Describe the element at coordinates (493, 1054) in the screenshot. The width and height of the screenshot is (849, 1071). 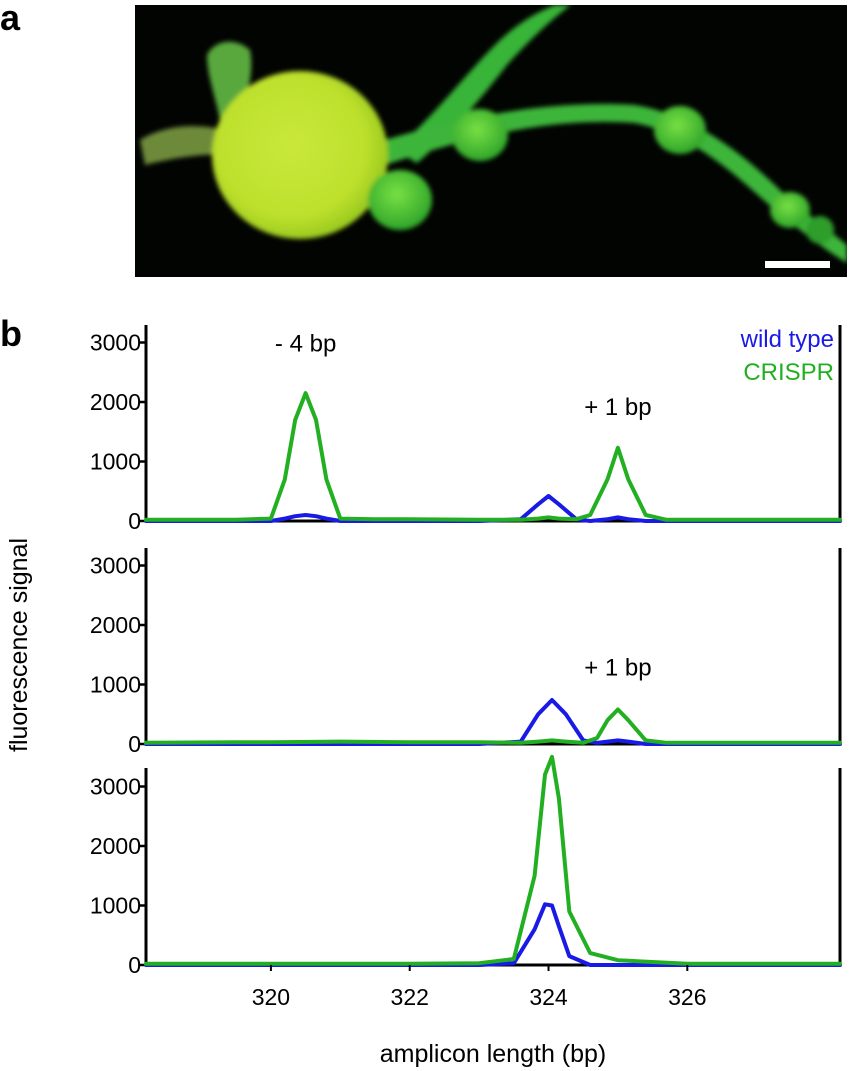
I see `x-axis-label: amplicon length (bp)` at that location.